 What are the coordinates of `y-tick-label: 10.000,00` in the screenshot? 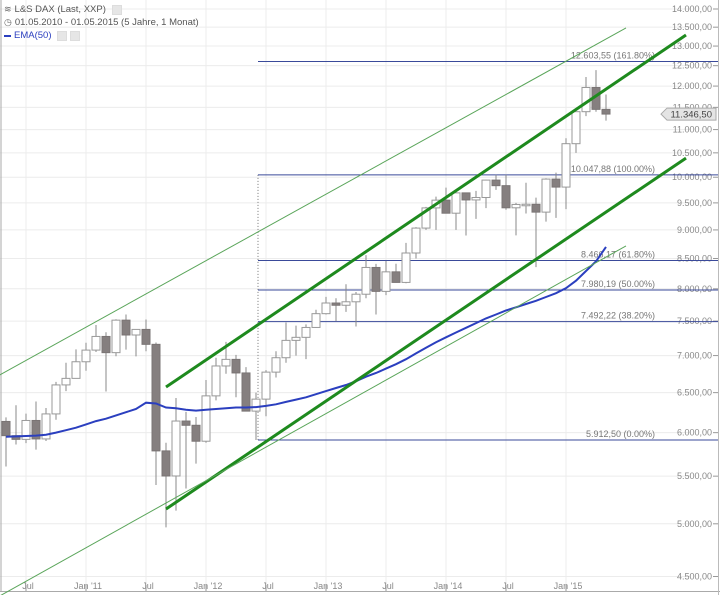 It's located at (692, 177).